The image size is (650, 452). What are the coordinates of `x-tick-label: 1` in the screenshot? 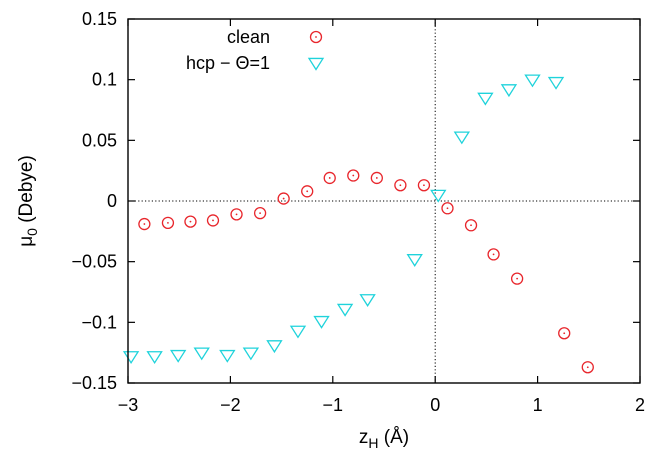 It's located at (538, 405).